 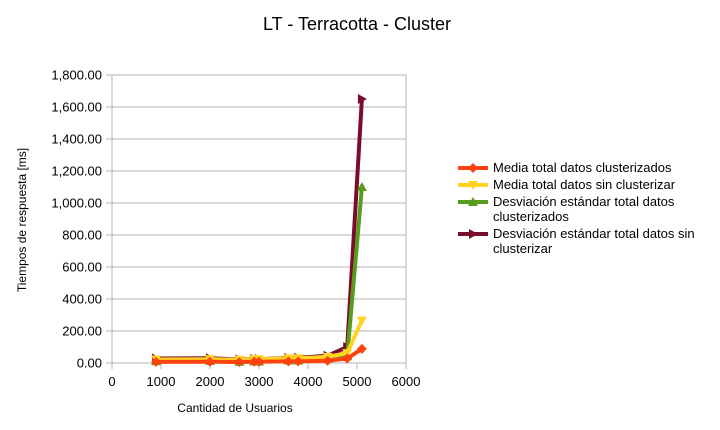 I want to click on x-tick-label: 3000, so click(x=259, y=381).